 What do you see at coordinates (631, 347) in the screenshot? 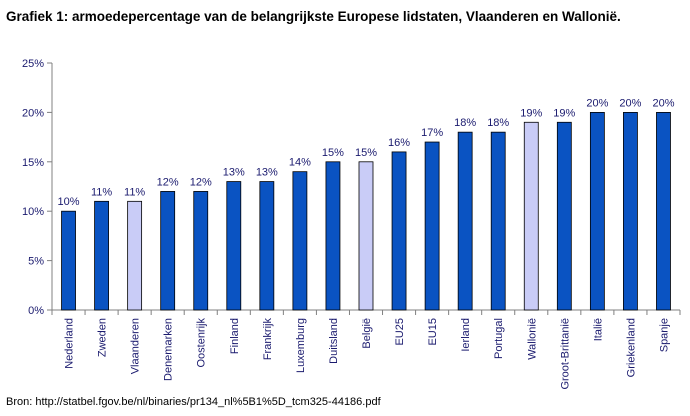
I see `category-label: Griekenland` at bounding box center [631, 347].